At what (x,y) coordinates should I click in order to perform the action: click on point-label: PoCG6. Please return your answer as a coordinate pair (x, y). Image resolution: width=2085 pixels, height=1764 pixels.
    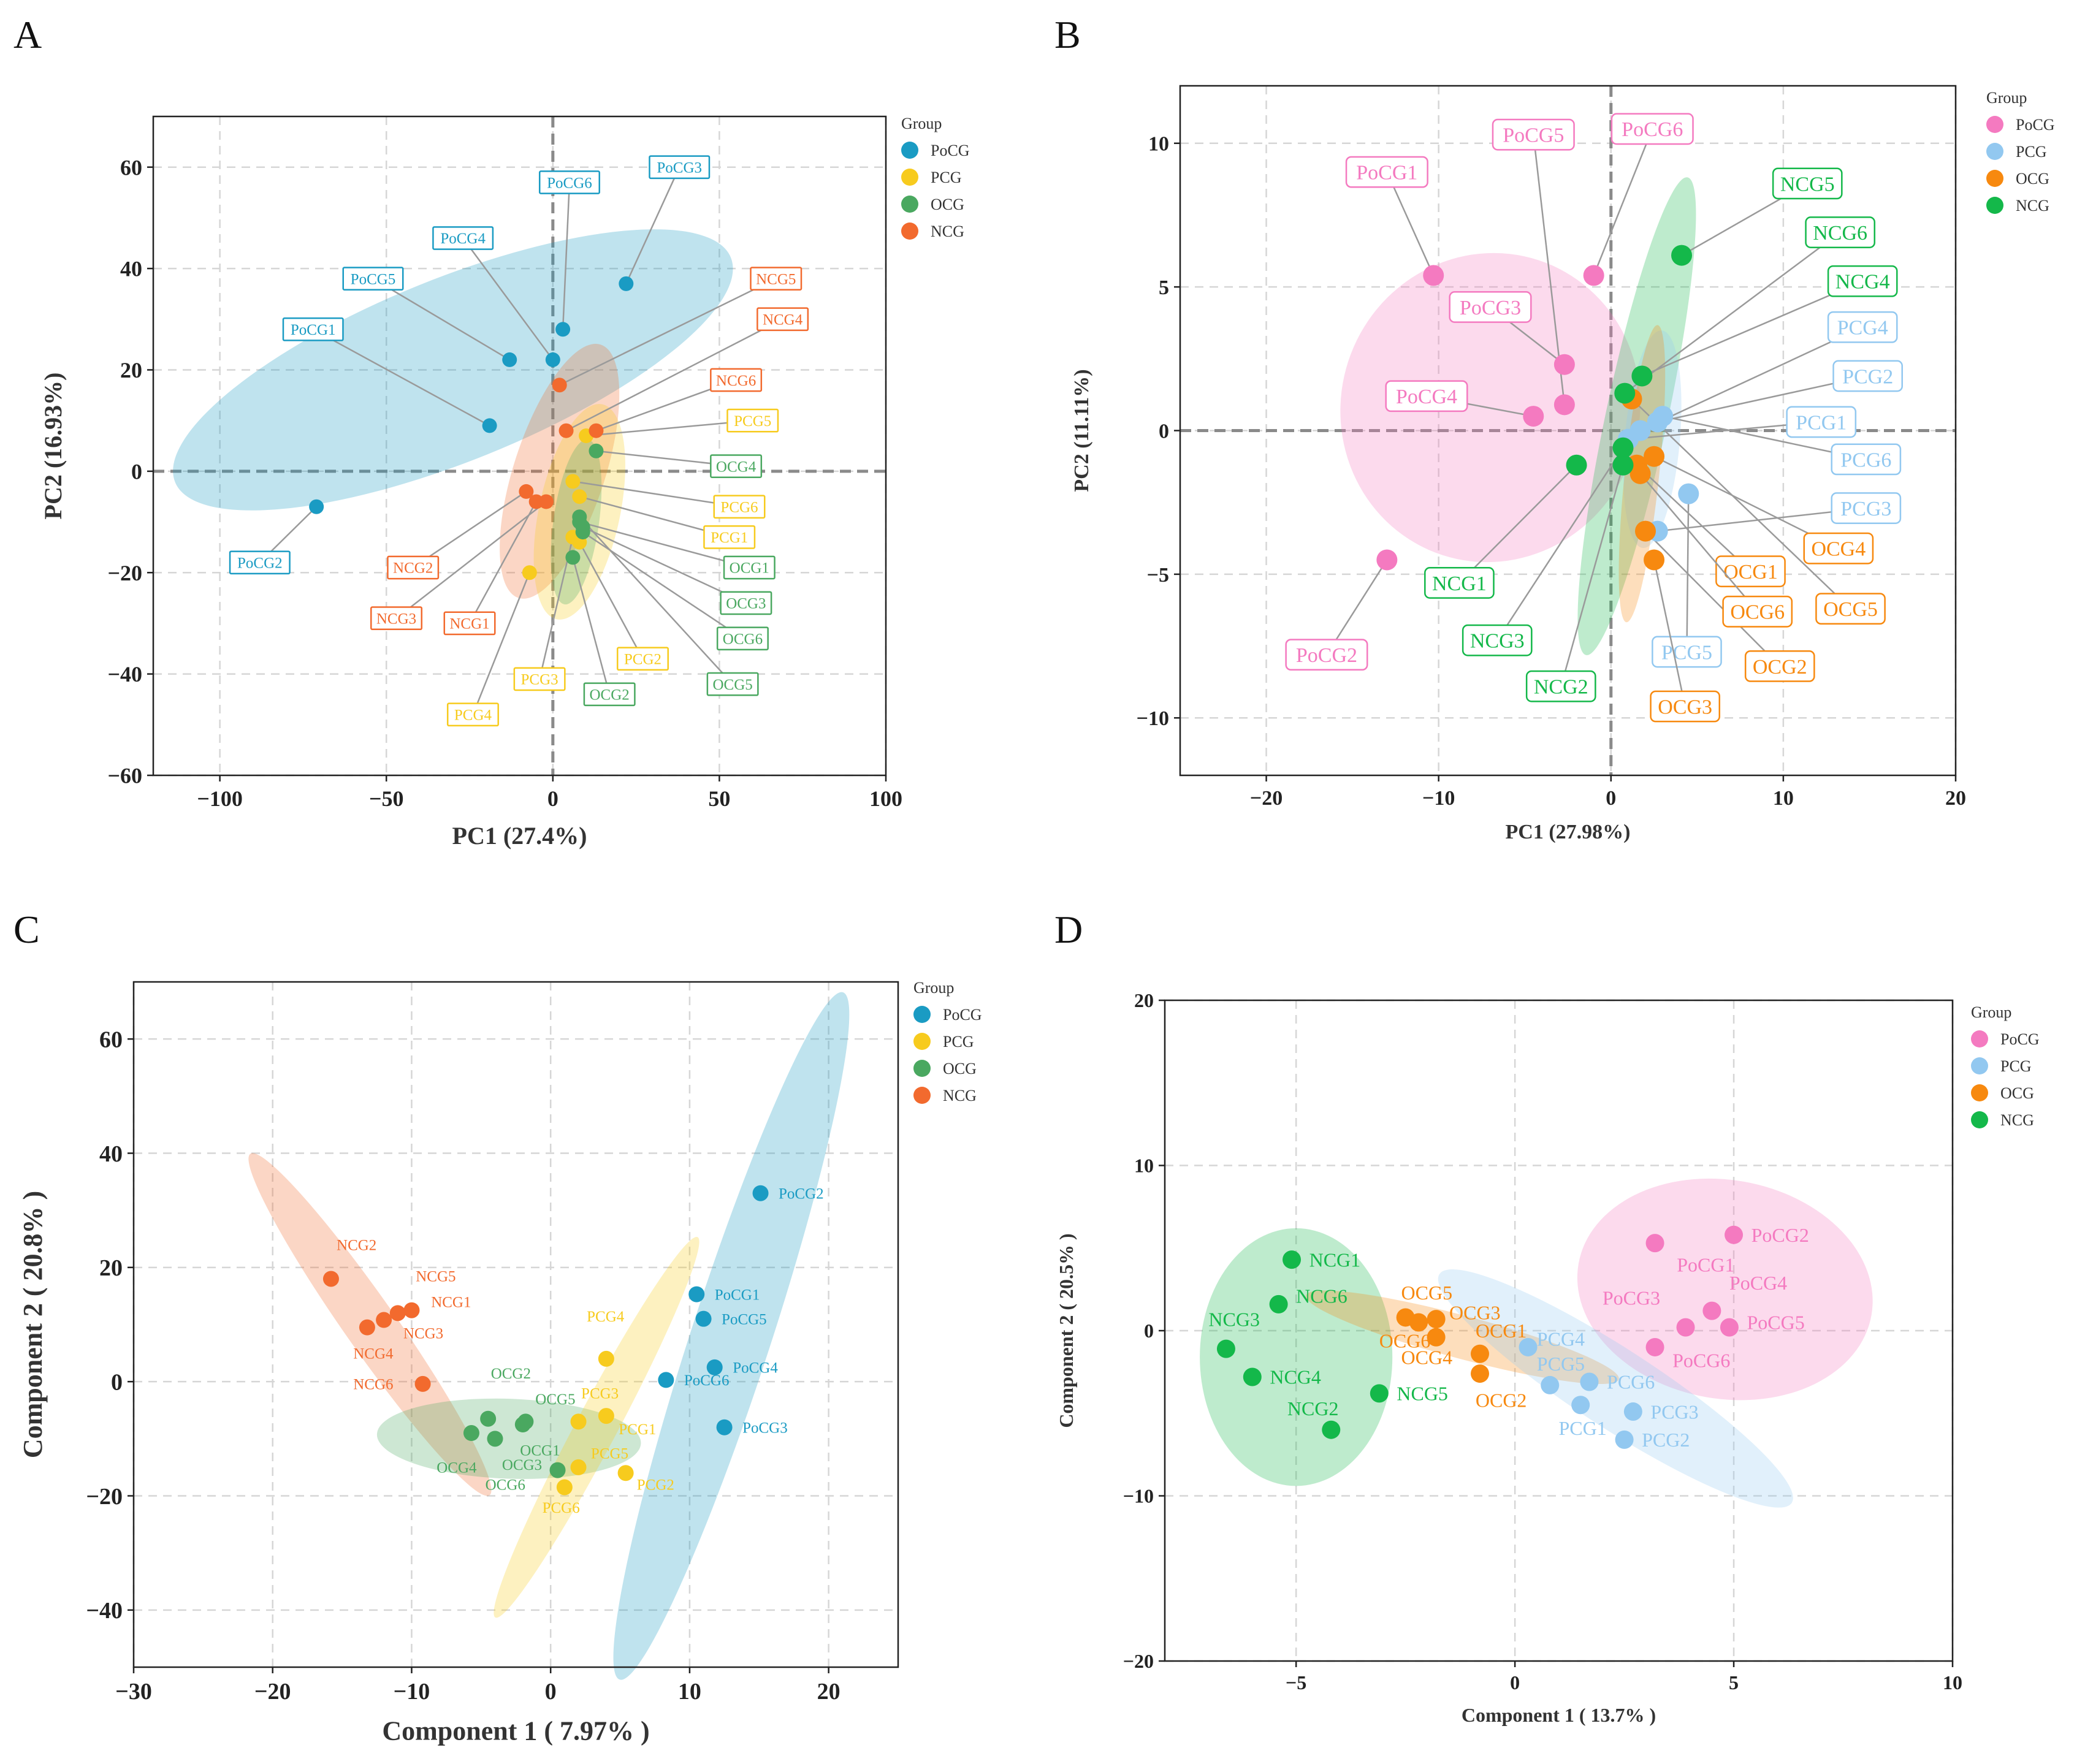
    Looking at the image, I should click on (707, 1380).